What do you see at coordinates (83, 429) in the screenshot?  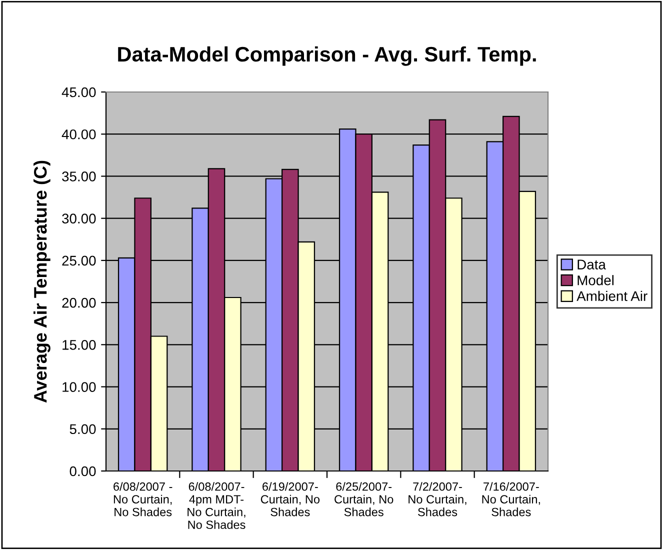 I see `y-tick-label: 5.00` at bounding box center [83, 429].